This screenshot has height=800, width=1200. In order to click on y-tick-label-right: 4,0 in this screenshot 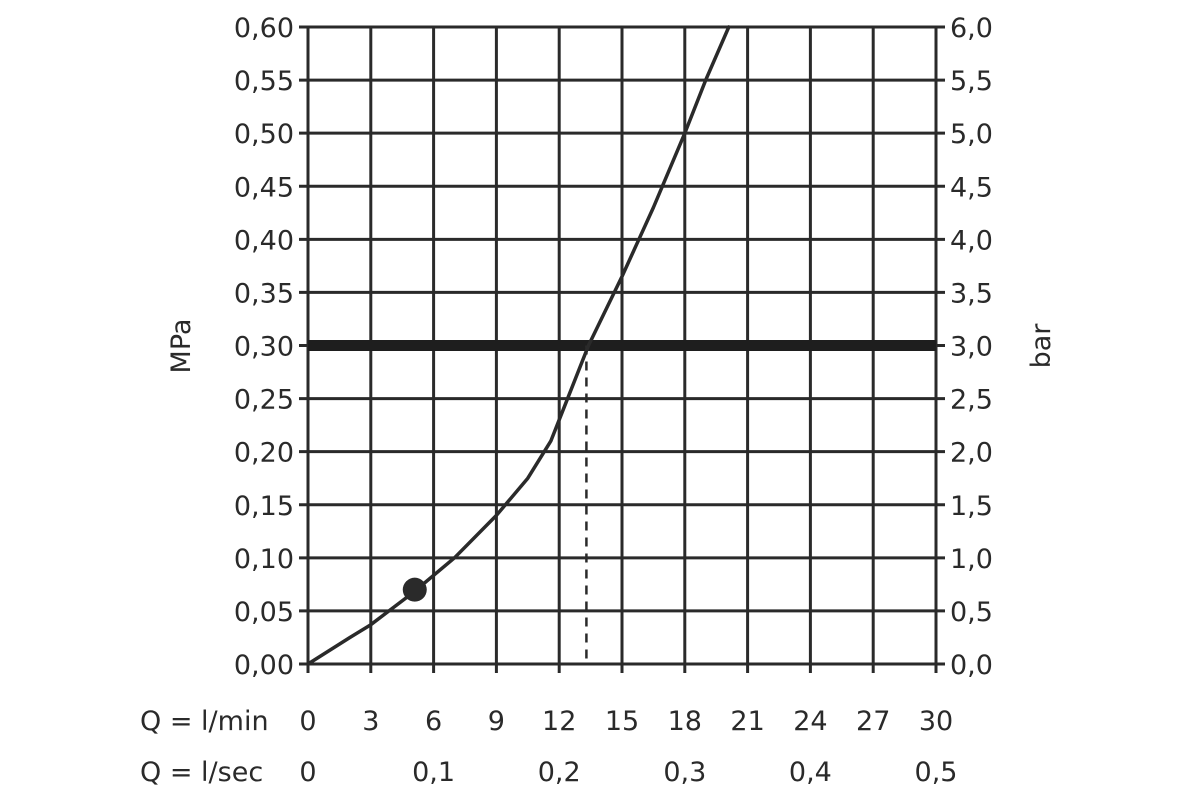, I will do `click(971, 240)`.